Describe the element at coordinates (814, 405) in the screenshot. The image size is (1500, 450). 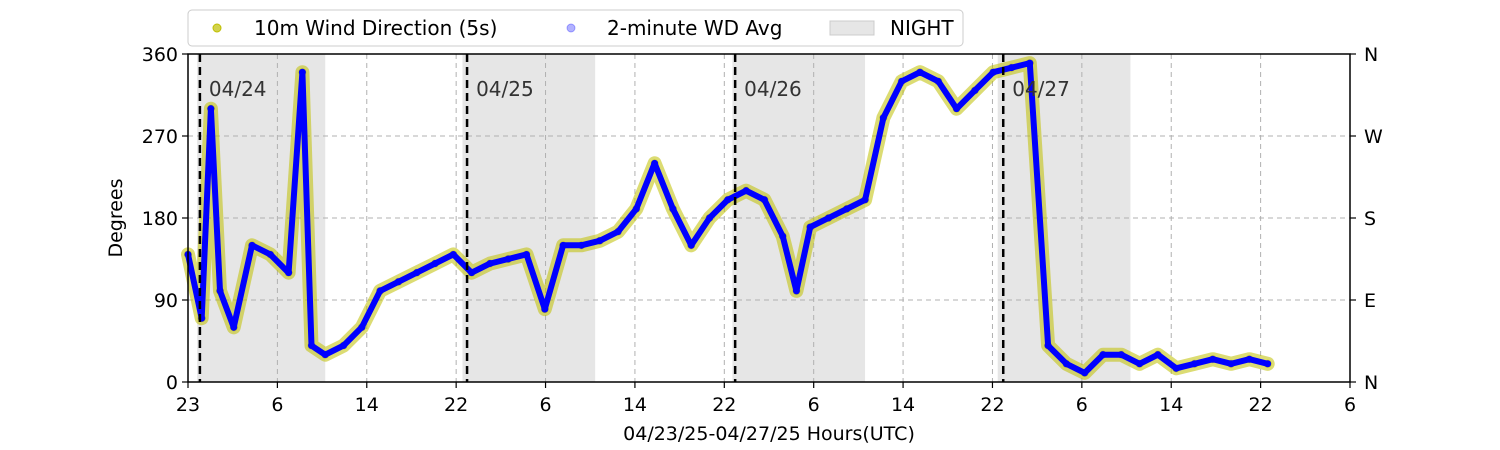
I see `xtick-label-7: 6` at that location.